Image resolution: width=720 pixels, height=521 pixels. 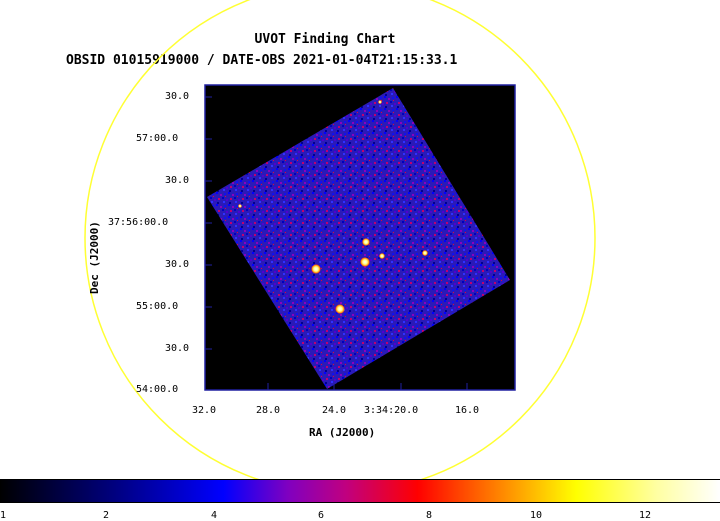 What do you see at coordinates (157, 306) in the screenshot?
I see `y-tick-label: 55:00.0` at bounding box center [157, 306].